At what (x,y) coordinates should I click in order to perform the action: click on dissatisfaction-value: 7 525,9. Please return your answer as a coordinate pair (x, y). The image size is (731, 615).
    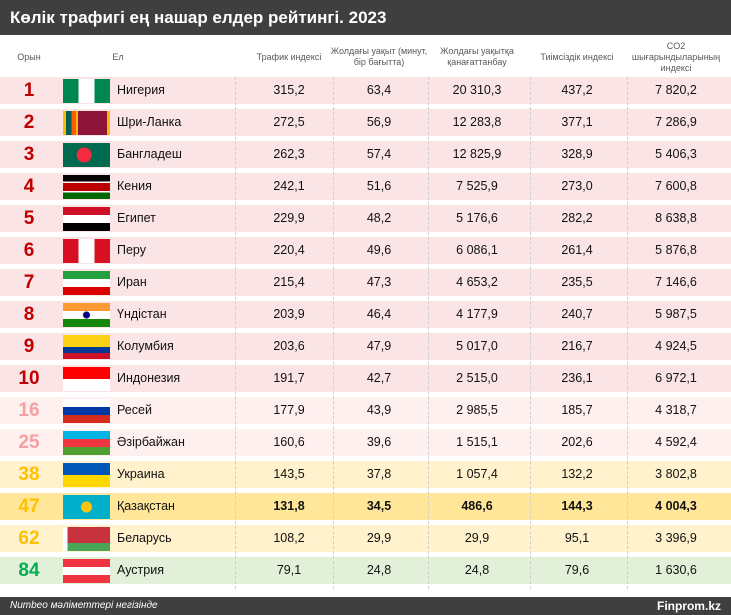
    Looking at the image, I should click on (477, 186).